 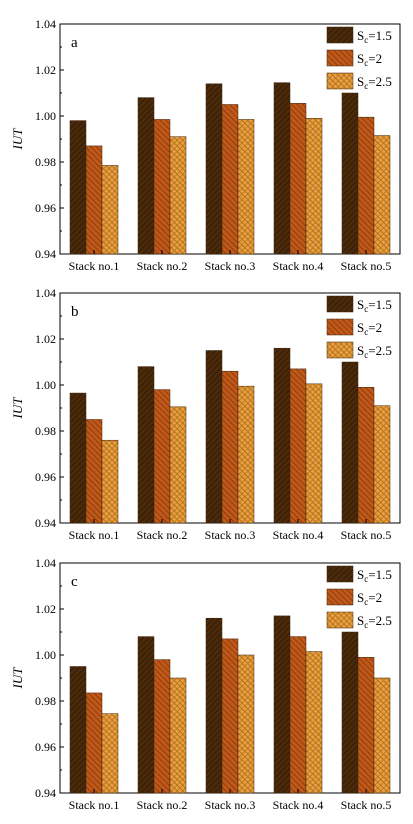 I want to click on bar-c-cat2-series3, so click(x=178, y=735).